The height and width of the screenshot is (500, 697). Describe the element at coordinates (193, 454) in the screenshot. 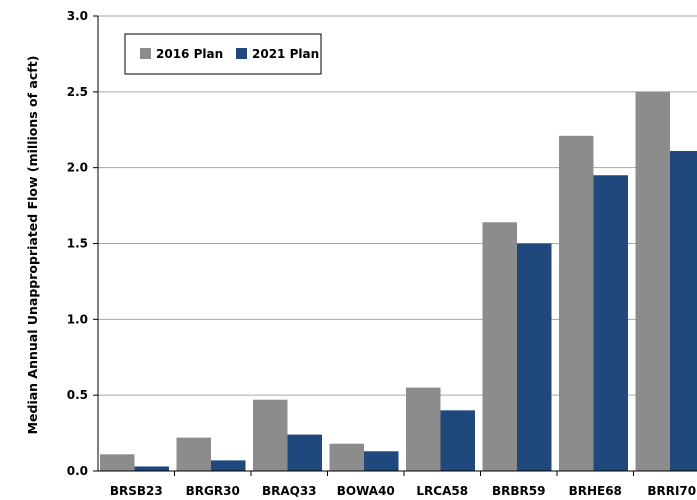

I see `bar-2016-plan-brgr30` at that location.